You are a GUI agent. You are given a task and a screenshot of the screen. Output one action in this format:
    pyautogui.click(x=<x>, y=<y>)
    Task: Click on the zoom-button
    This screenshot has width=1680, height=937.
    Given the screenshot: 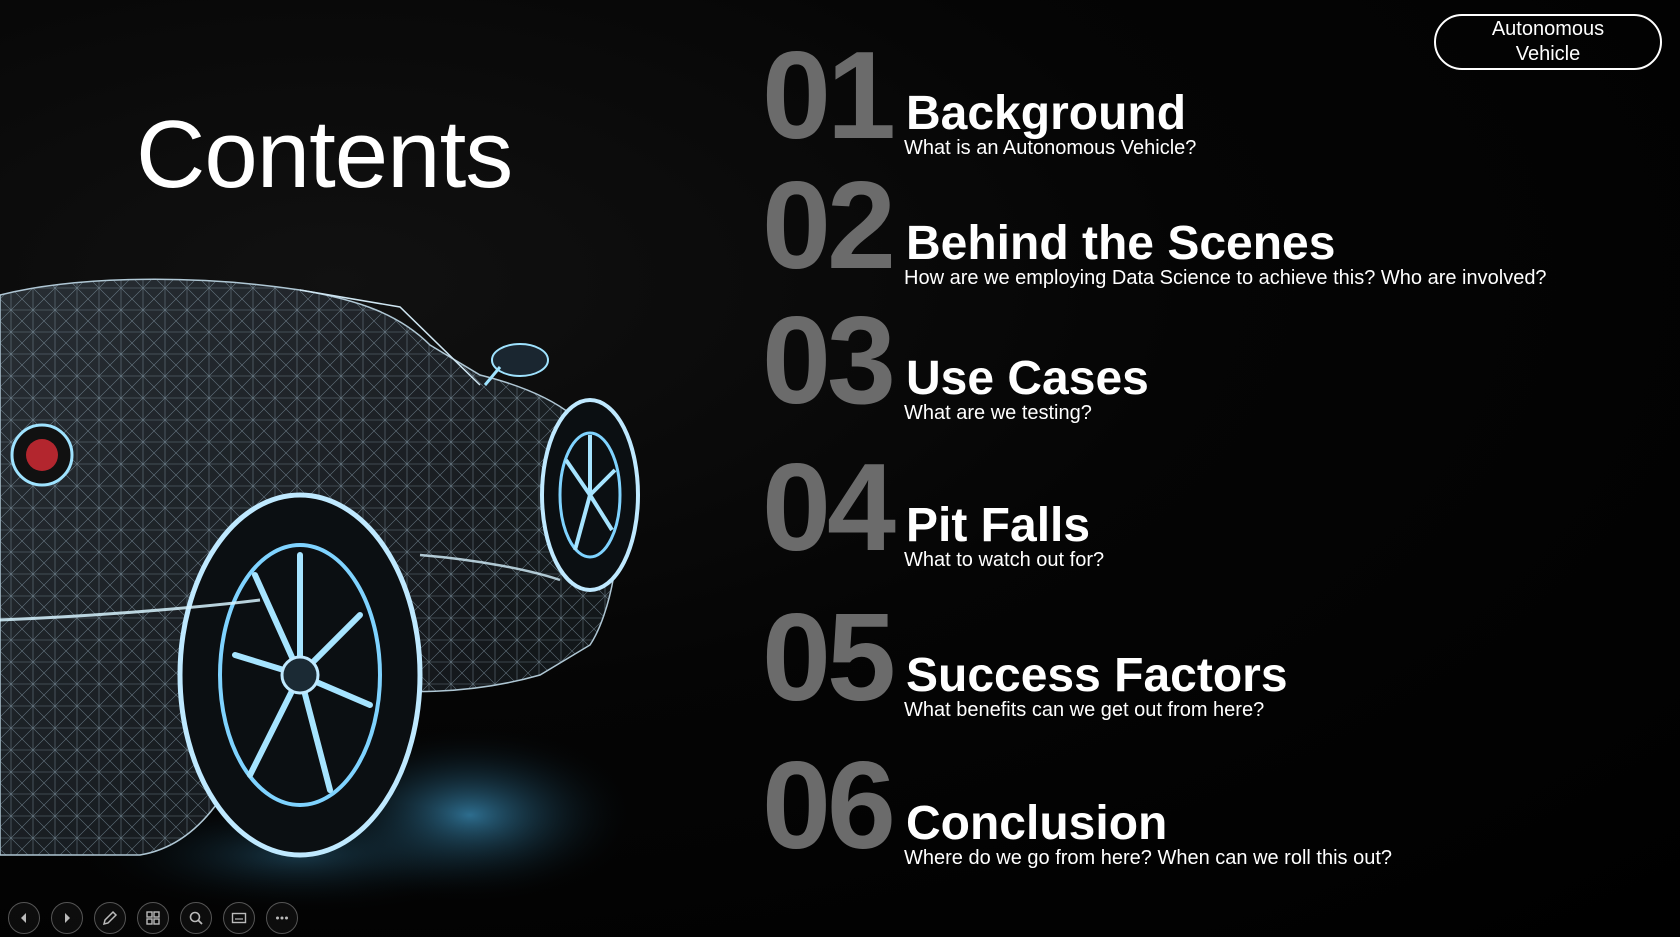 What is the action you would take?
    pyautogui.click(x=196, y=918)
    